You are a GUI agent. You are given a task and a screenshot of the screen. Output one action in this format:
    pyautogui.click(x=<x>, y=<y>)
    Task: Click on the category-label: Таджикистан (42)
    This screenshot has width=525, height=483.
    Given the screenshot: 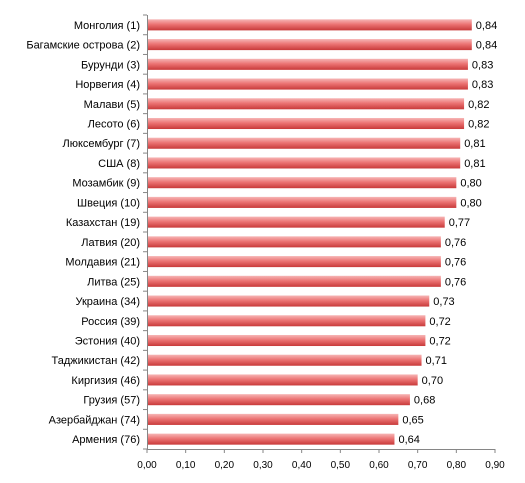 What is the action you would take?
    pyautogui.click(x=96, y=361)
    